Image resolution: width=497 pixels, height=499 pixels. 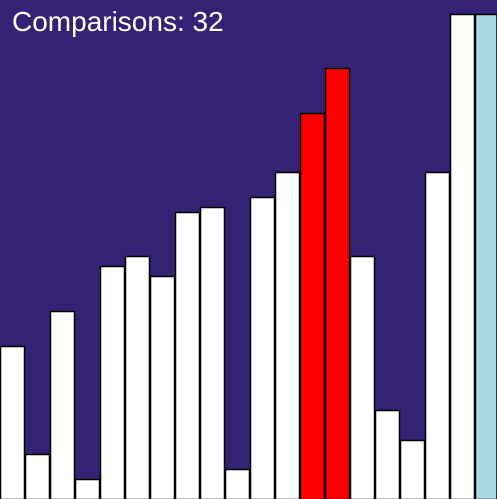 What do you see at coordinates (98, 21) in the screenshot?
I see `comparisons-label: Comparisons:` at bounding box center [98, 21].